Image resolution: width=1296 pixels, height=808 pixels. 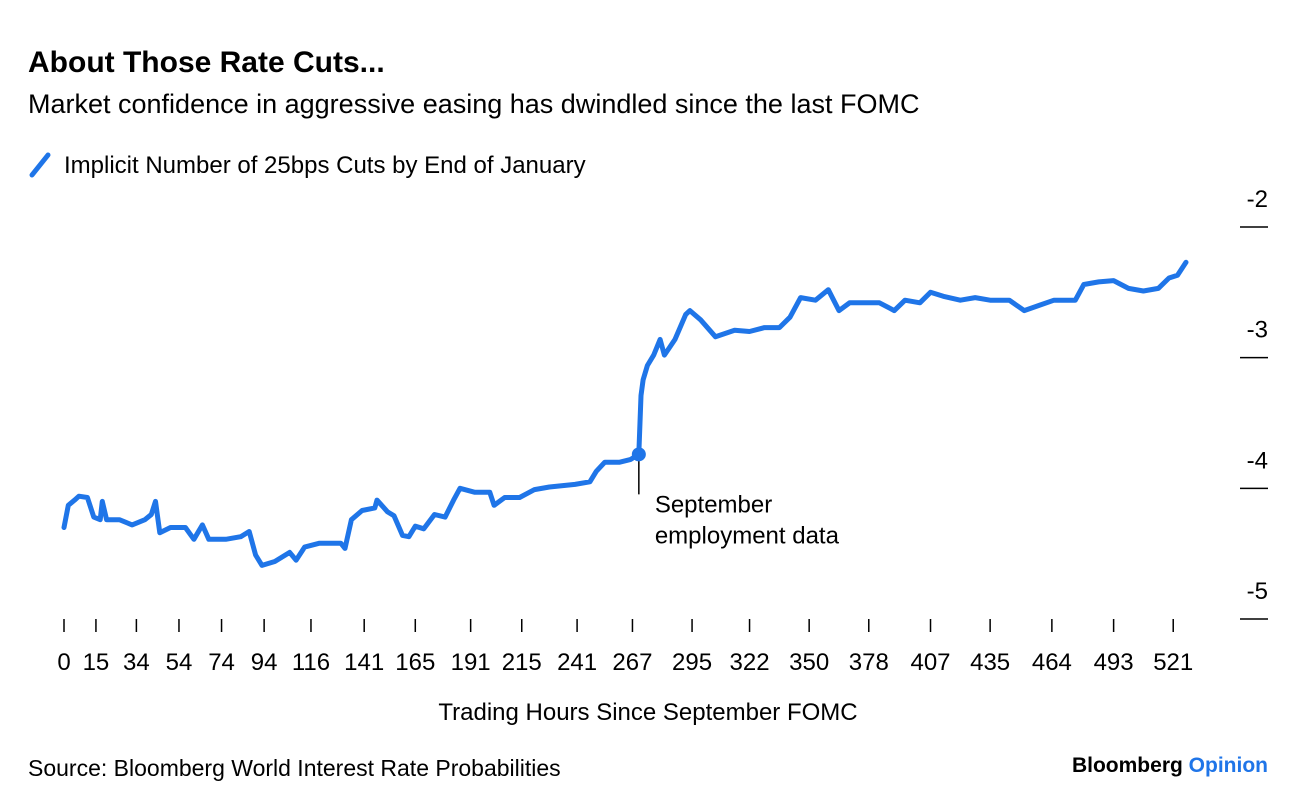 What do you see at coordinates (638, 454) in the screenshot?
I see `annotation-marker` at bounding box center [638, 454].